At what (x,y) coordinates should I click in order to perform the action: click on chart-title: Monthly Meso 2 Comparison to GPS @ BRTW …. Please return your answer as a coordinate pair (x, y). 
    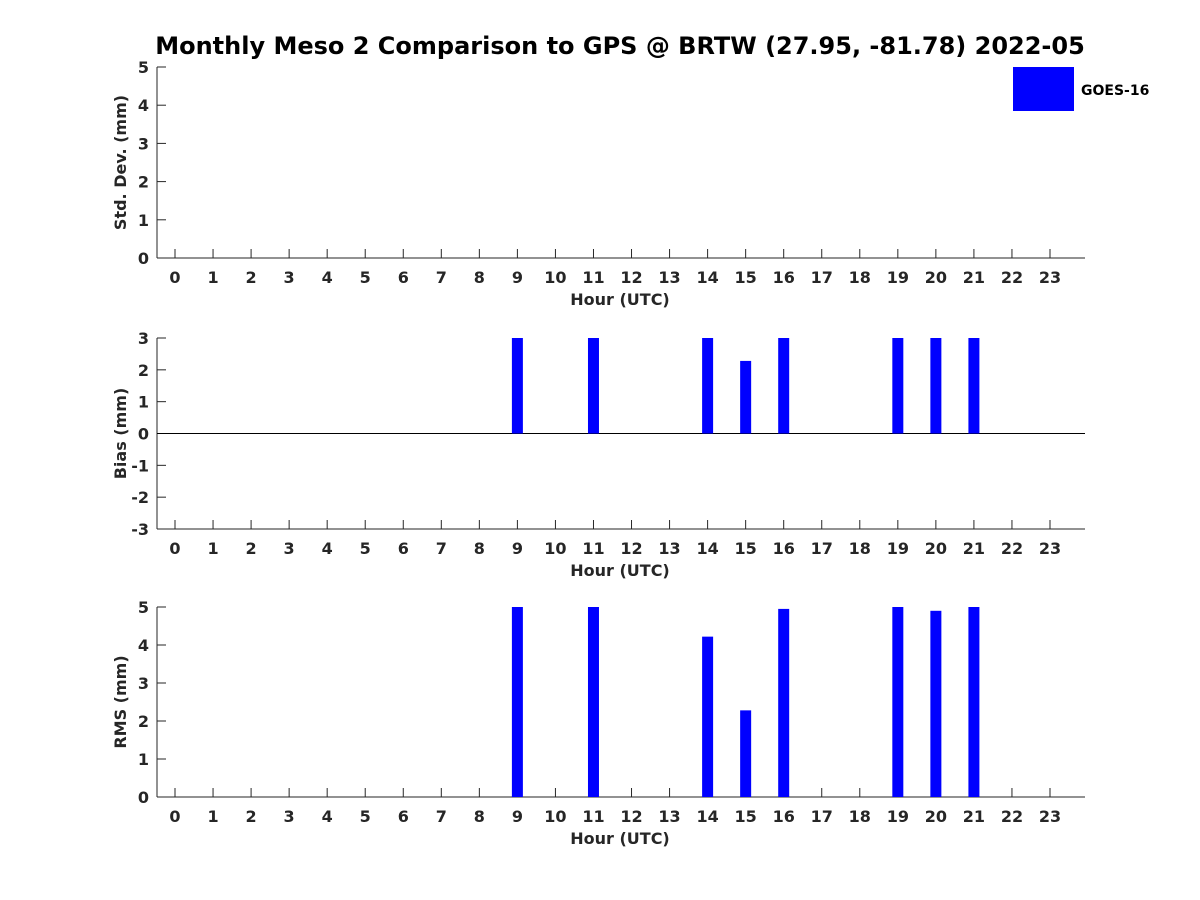
    Looking at the image, I should click on (620, 46).